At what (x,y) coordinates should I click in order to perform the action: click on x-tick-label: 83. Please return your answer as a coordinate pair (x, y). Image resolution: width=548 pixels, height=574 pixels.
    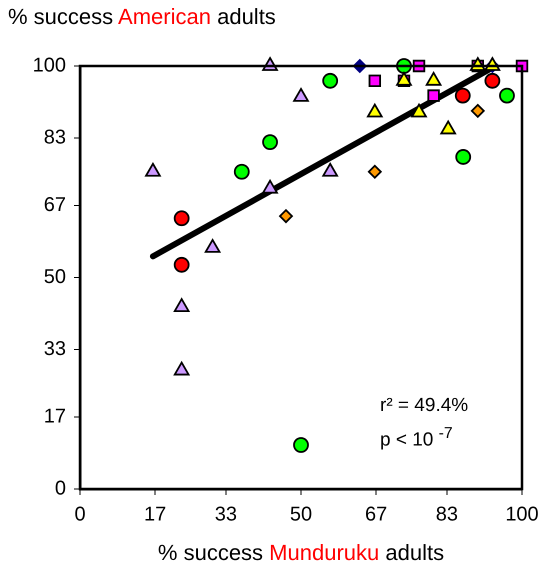
    Looking at the image, I should click on (447, 515).